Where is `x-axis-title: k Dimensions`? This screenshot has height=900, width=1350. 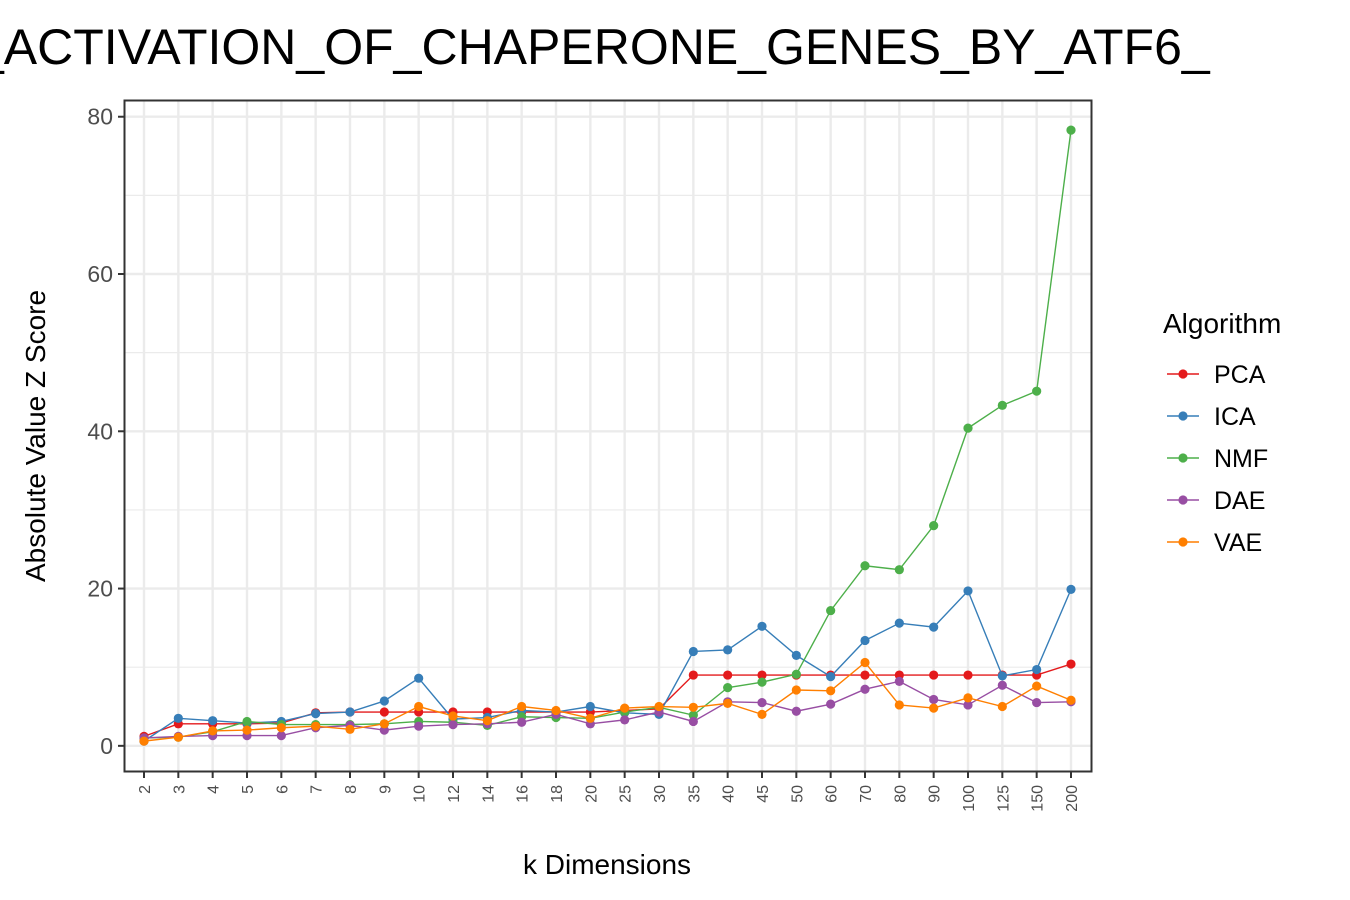 x-axis-title: k Dimensions is located at coordinates (607, 864).